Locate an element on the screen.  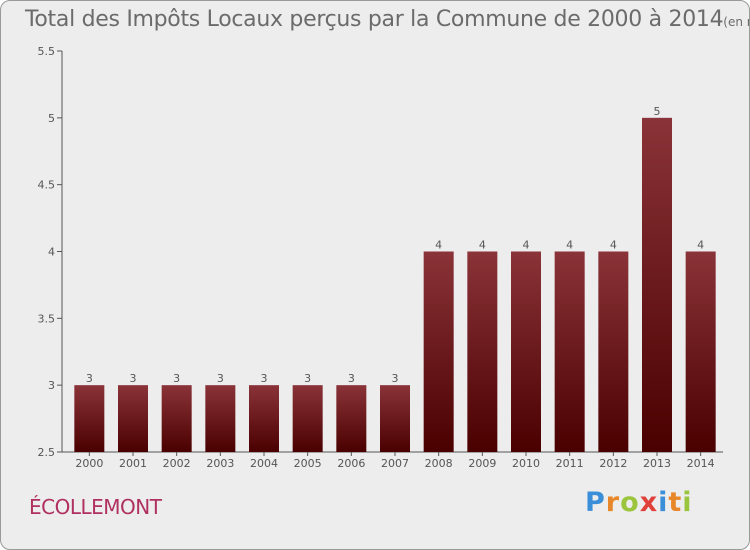
x-tick-label: 2009 is located at coordinates (482, 463).